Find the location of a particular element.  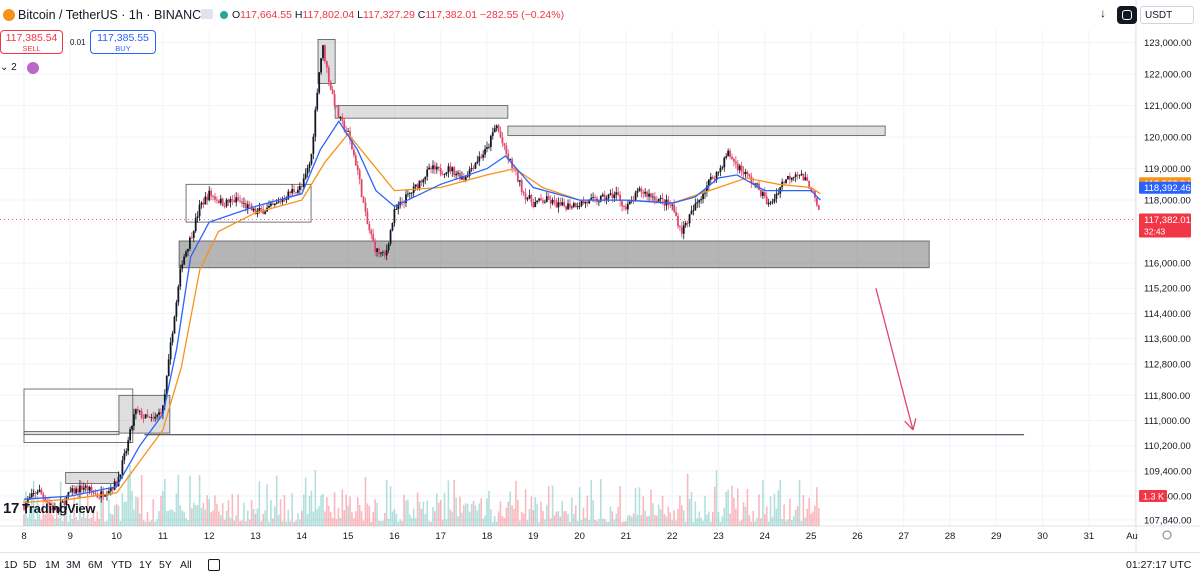

currency-select: USDT is located at coordinates (1167, 15).